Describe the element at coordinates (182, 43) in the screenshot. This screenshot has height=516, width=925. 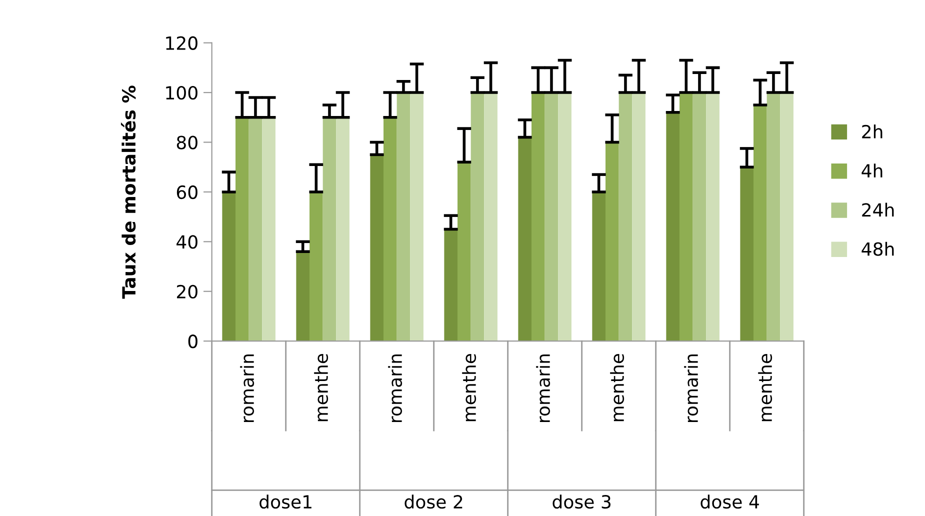
I see `y-tick-label: 120` at that location.